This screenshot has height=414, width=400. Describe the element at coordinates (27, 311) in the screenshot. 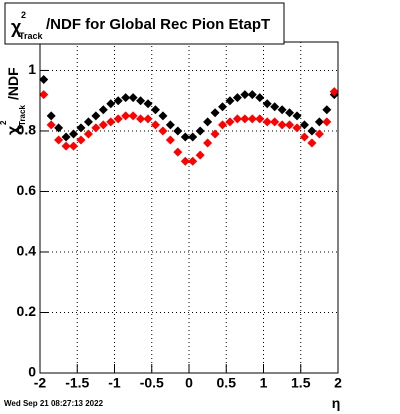

I see `y-tick-label: 0.2` at that location.